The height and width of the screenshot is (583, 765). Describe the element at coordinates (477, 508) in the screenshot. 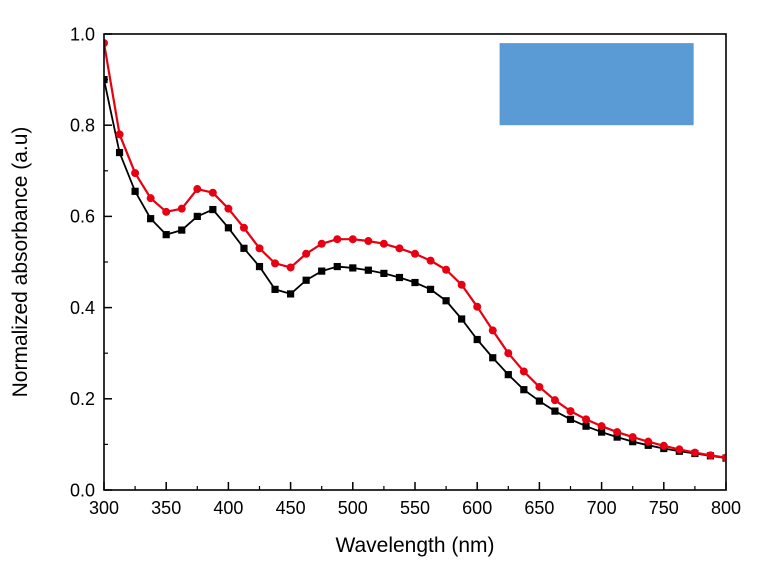

I see `x-tick-label: 600` at that location.